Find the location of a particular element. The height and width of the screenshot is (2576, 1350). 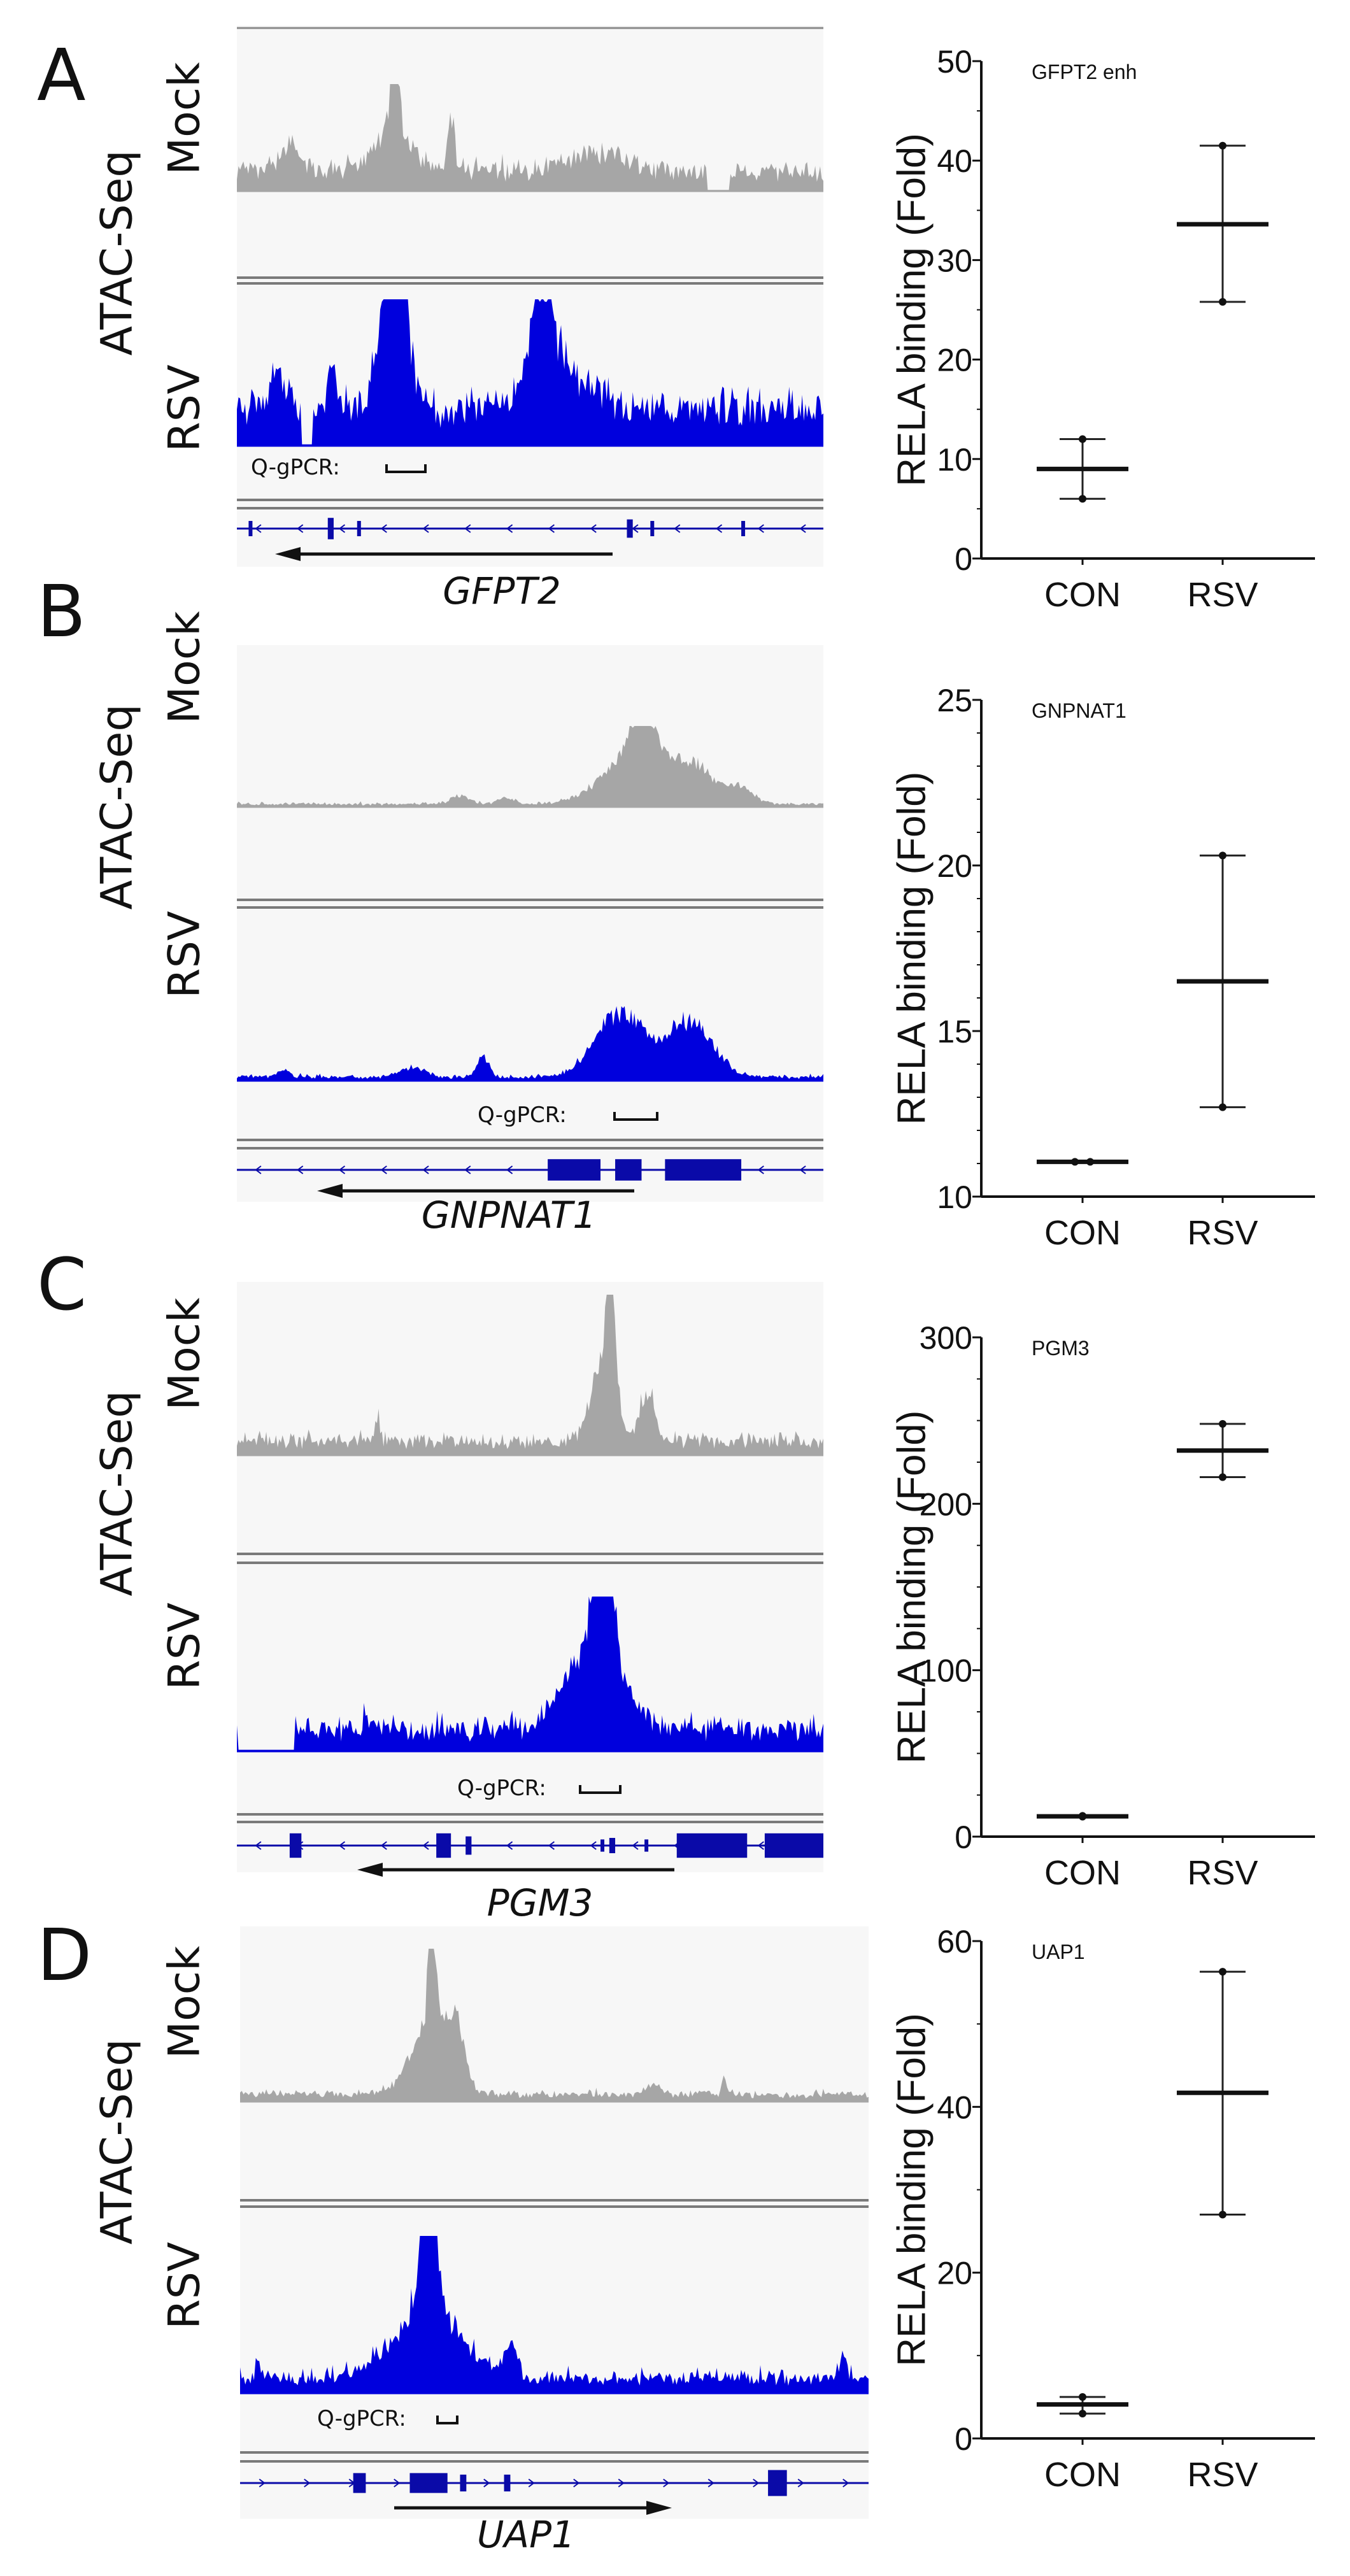

y-tick-label: 200 is located at coordinates (946, 1504).